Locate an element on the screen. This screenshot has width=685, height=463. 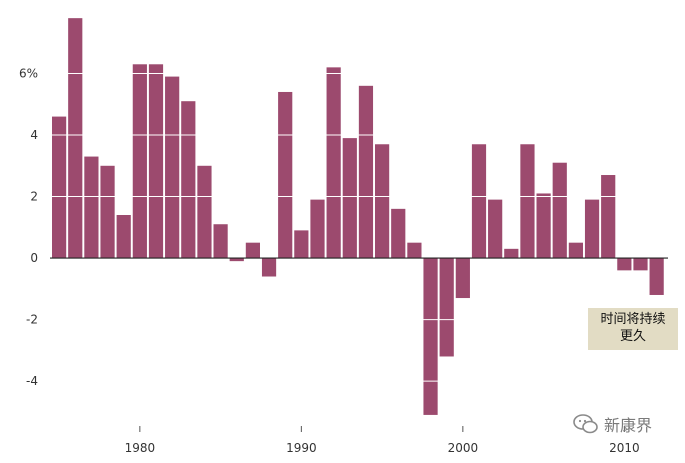
x-tick-label: 2000 is located at coordinates (463, 448).